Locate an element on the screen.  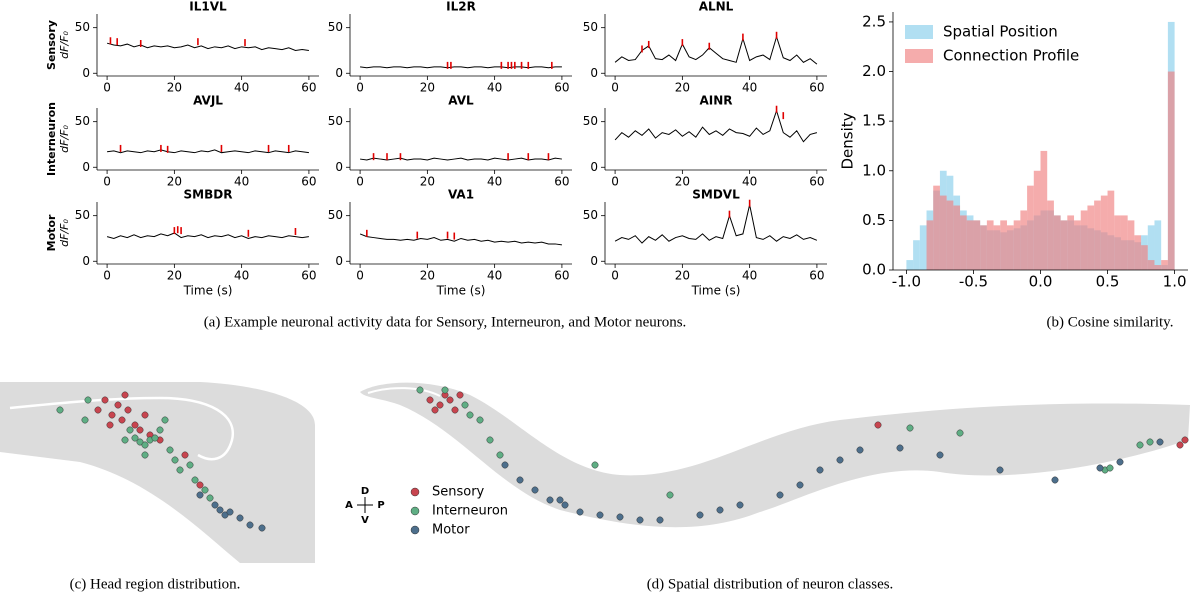
y-tick-label: 0.5 is located at coordinates (874, 220).